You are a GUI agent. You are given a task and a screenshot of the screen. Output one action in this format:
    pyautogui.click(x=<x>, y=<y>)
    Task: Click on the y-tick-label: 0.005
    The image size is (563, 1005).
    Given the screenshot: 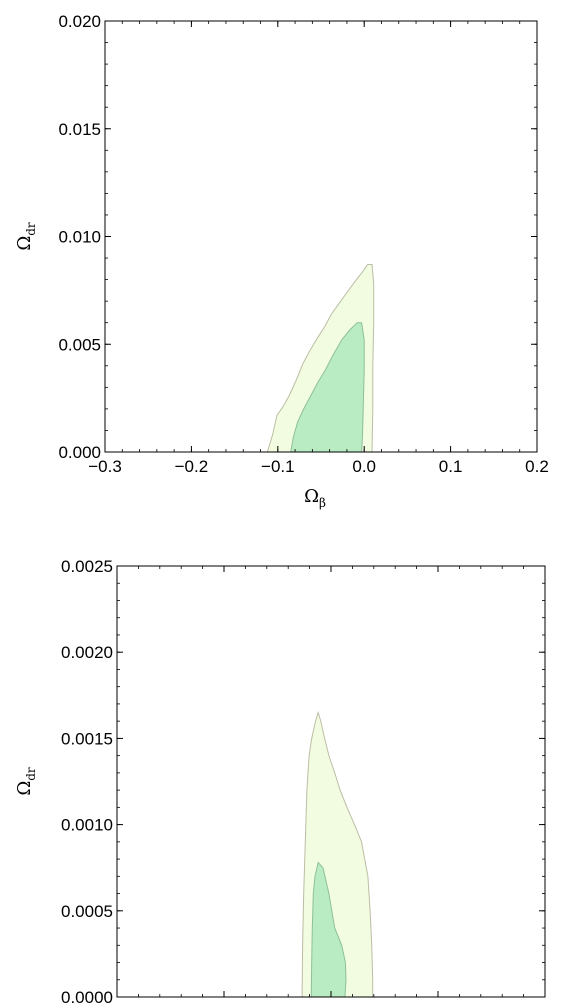 What is the action you would take?
    pyautogui.click(x=79, y=344)
    